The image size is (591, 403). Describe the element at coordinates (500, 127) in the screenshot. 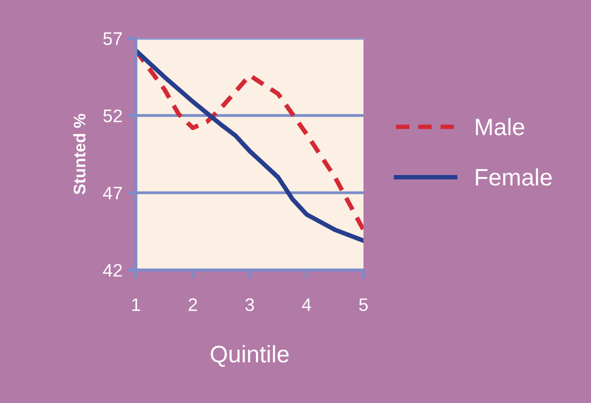

I see `legend-label: Male` at that location.